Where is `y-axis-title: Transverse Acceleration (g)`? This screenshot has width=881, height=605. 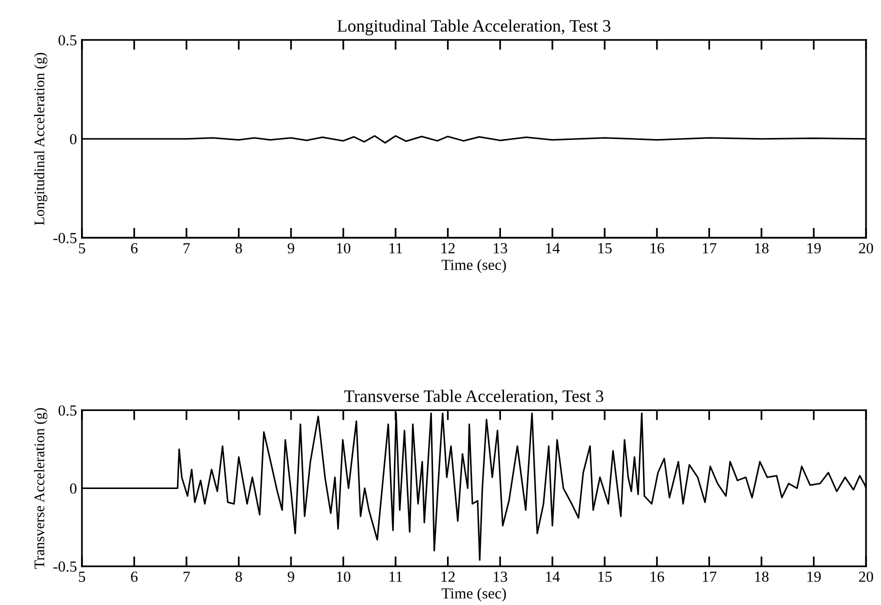 y-axis-title: Transverse Acceleration (g) is located at coordinates (41, 488).